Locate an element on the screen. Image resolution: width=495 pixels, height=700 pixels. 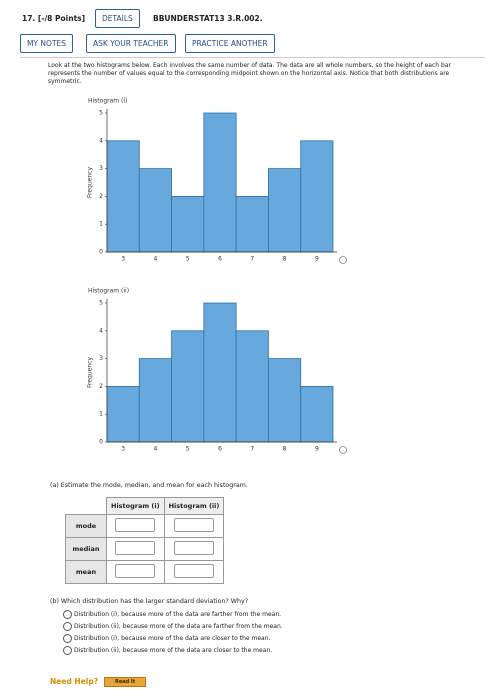
histogram-2: Histogram (ii) Frequency 0 1 2 3 4 5 3 4 5 6 7 8 9 is located at coordinates (217, 371).